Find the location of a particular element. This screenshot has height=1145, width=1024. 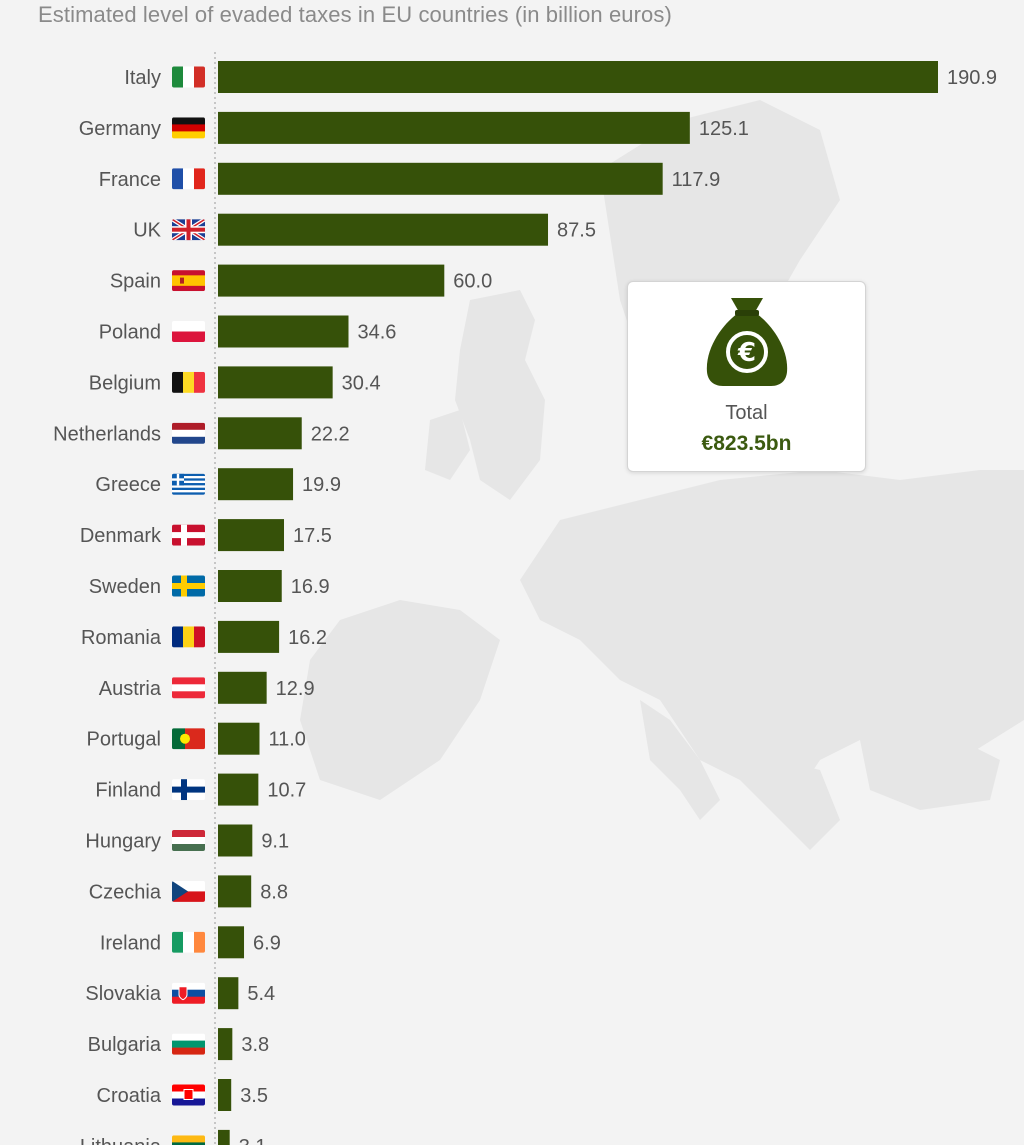

category-label: Lithuania is located at coordinates (121, 1140).